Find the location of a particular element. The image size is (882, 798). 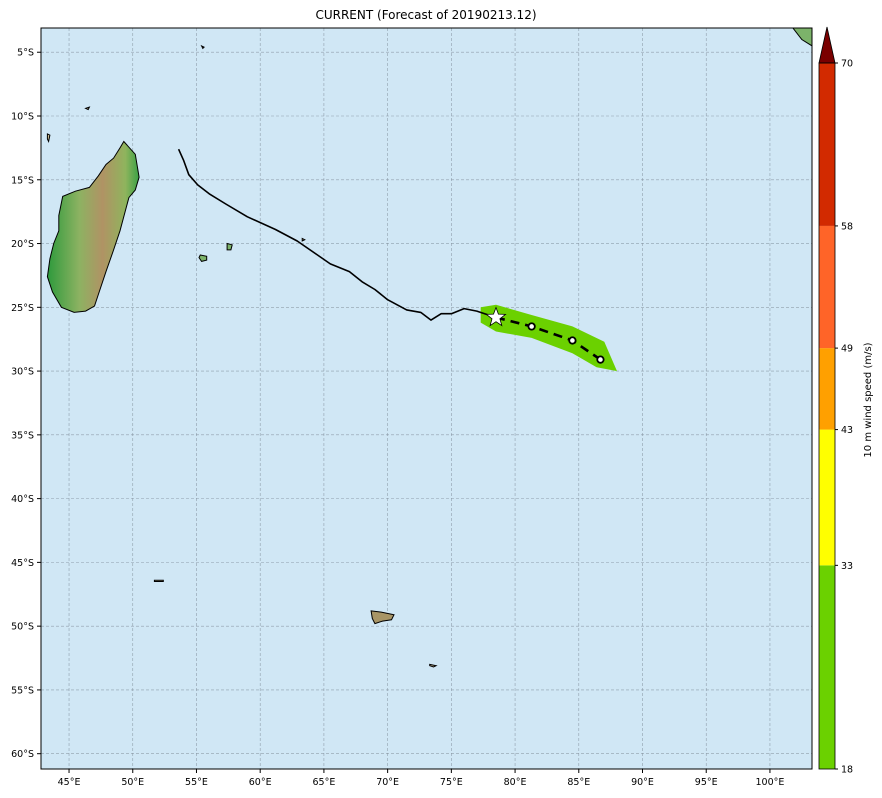

colorbar-tick-label: 43 is located at coordinates (847, 430).